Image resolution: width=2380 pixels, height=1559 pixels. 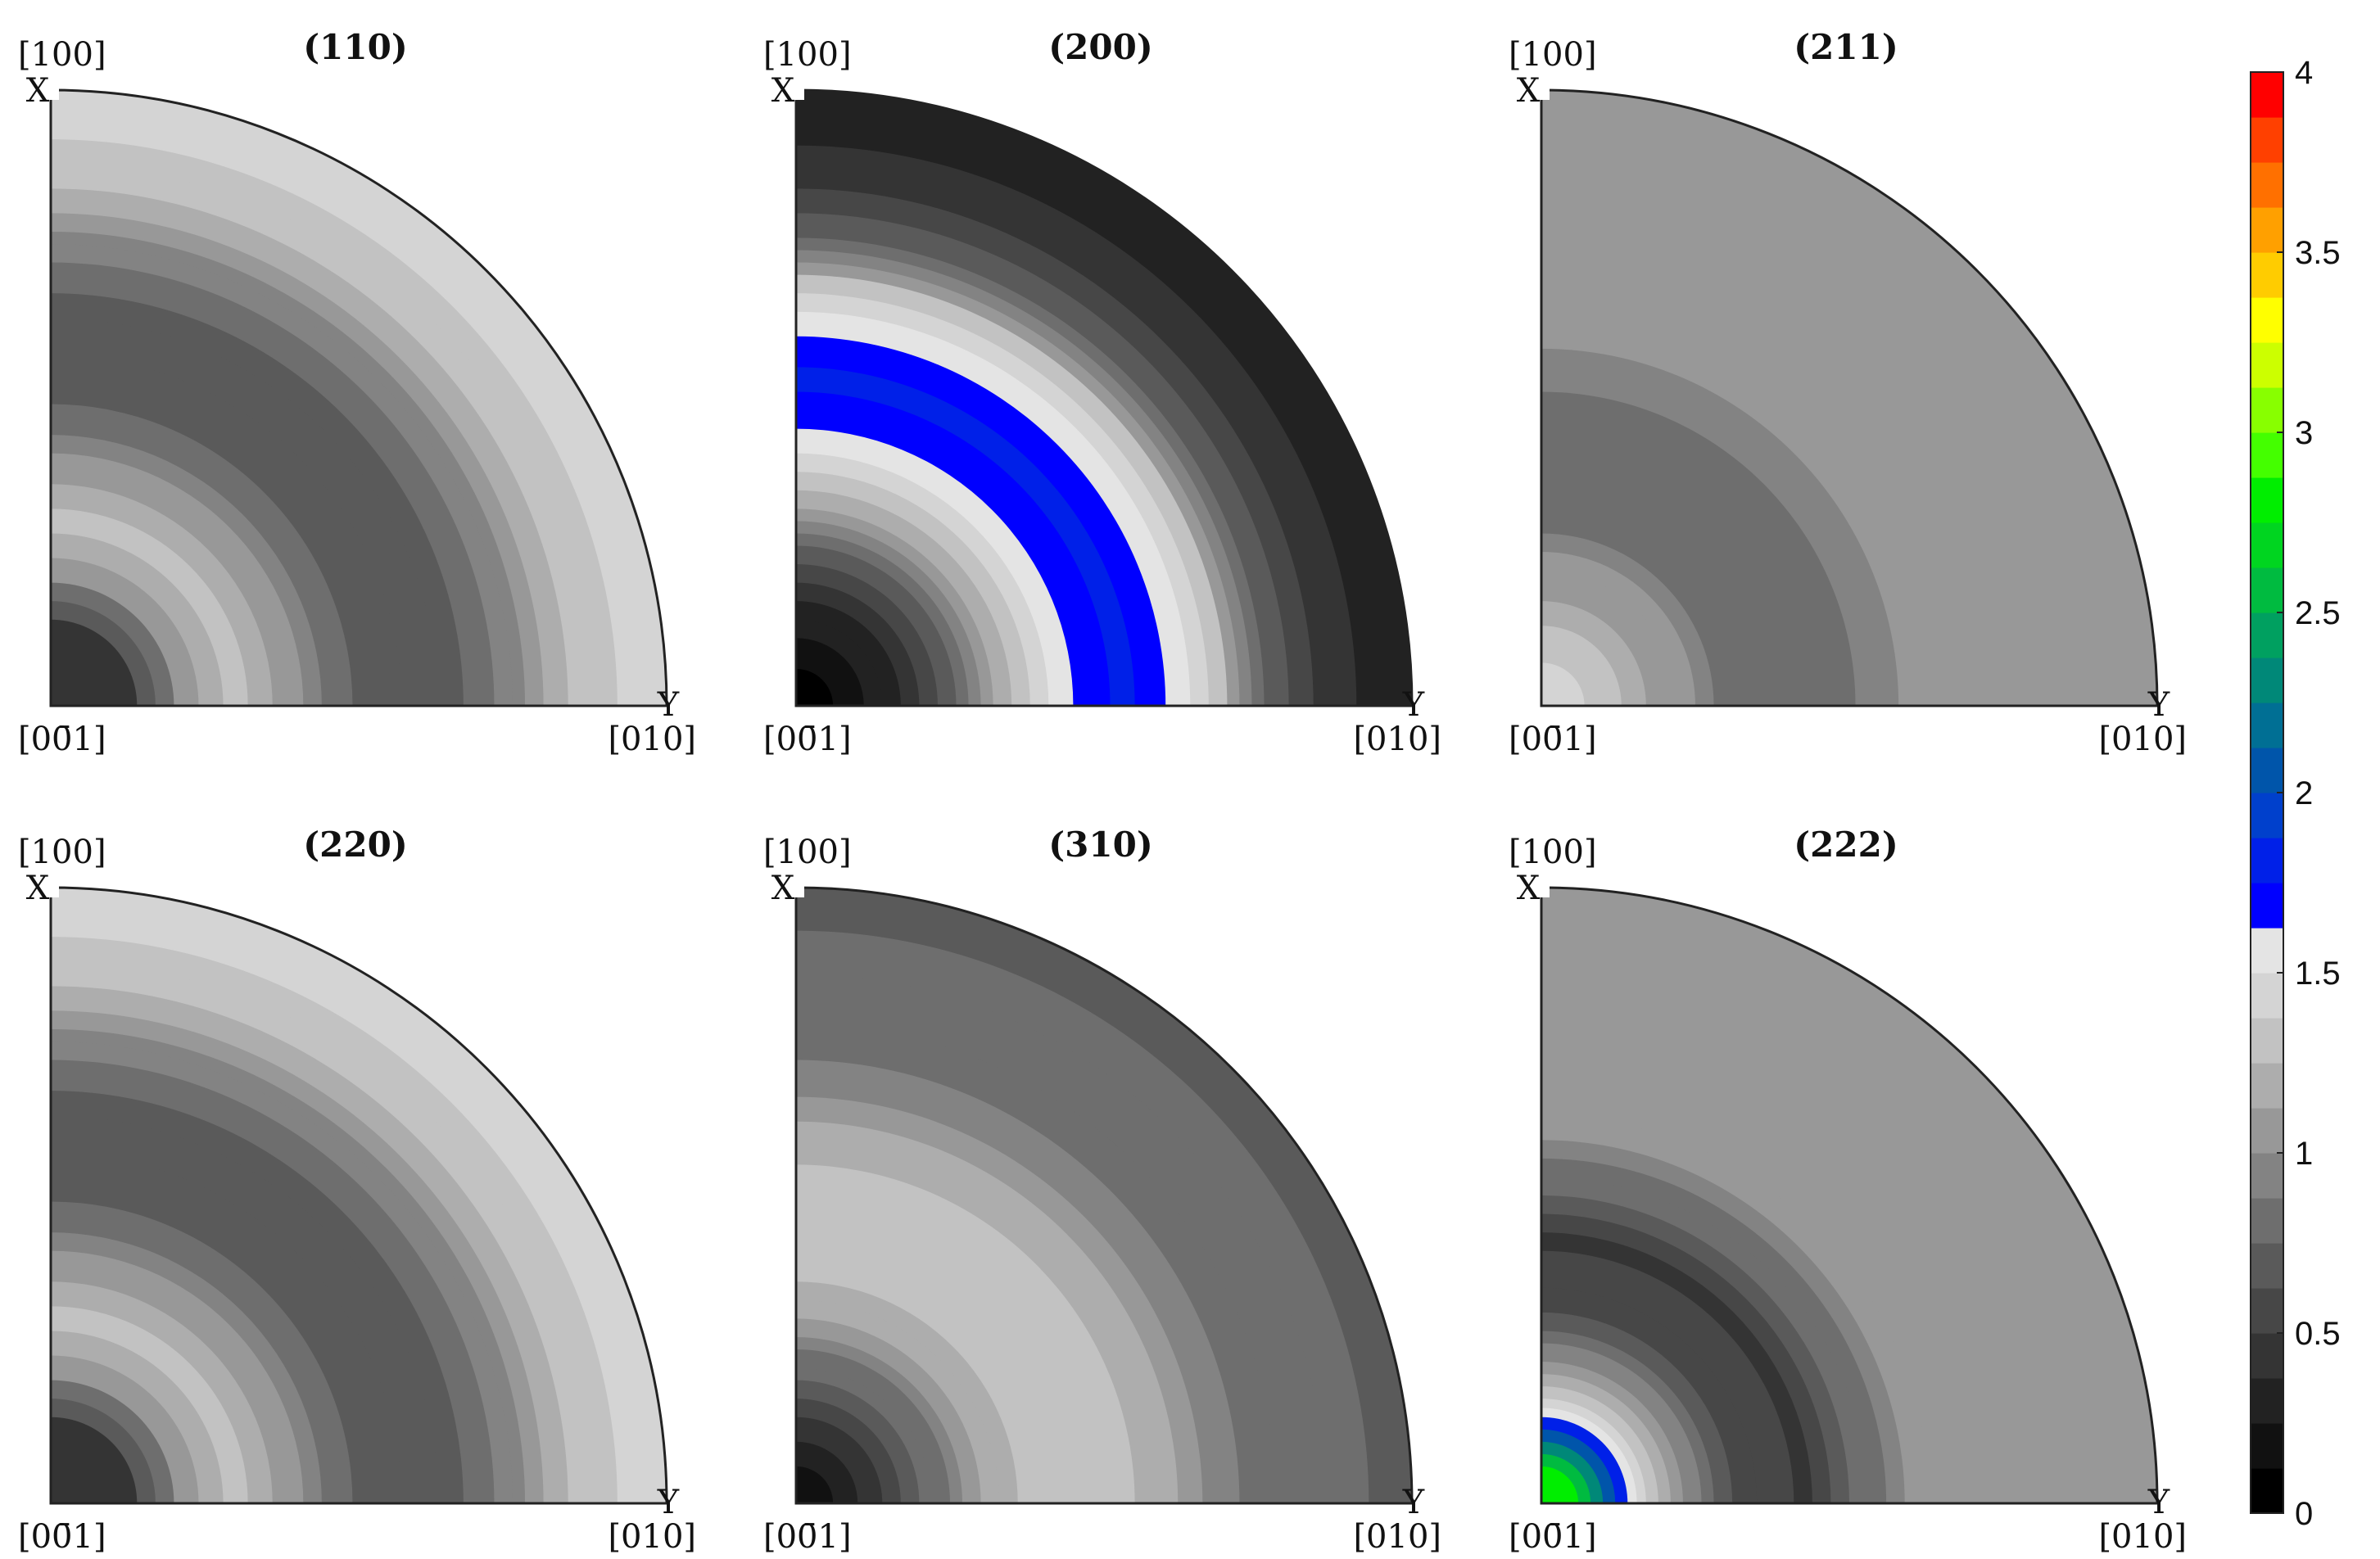 I want to click on pole-figure-panel: (222) [100]X Y [00̄1] [010], so click(x=1848, y=1190).